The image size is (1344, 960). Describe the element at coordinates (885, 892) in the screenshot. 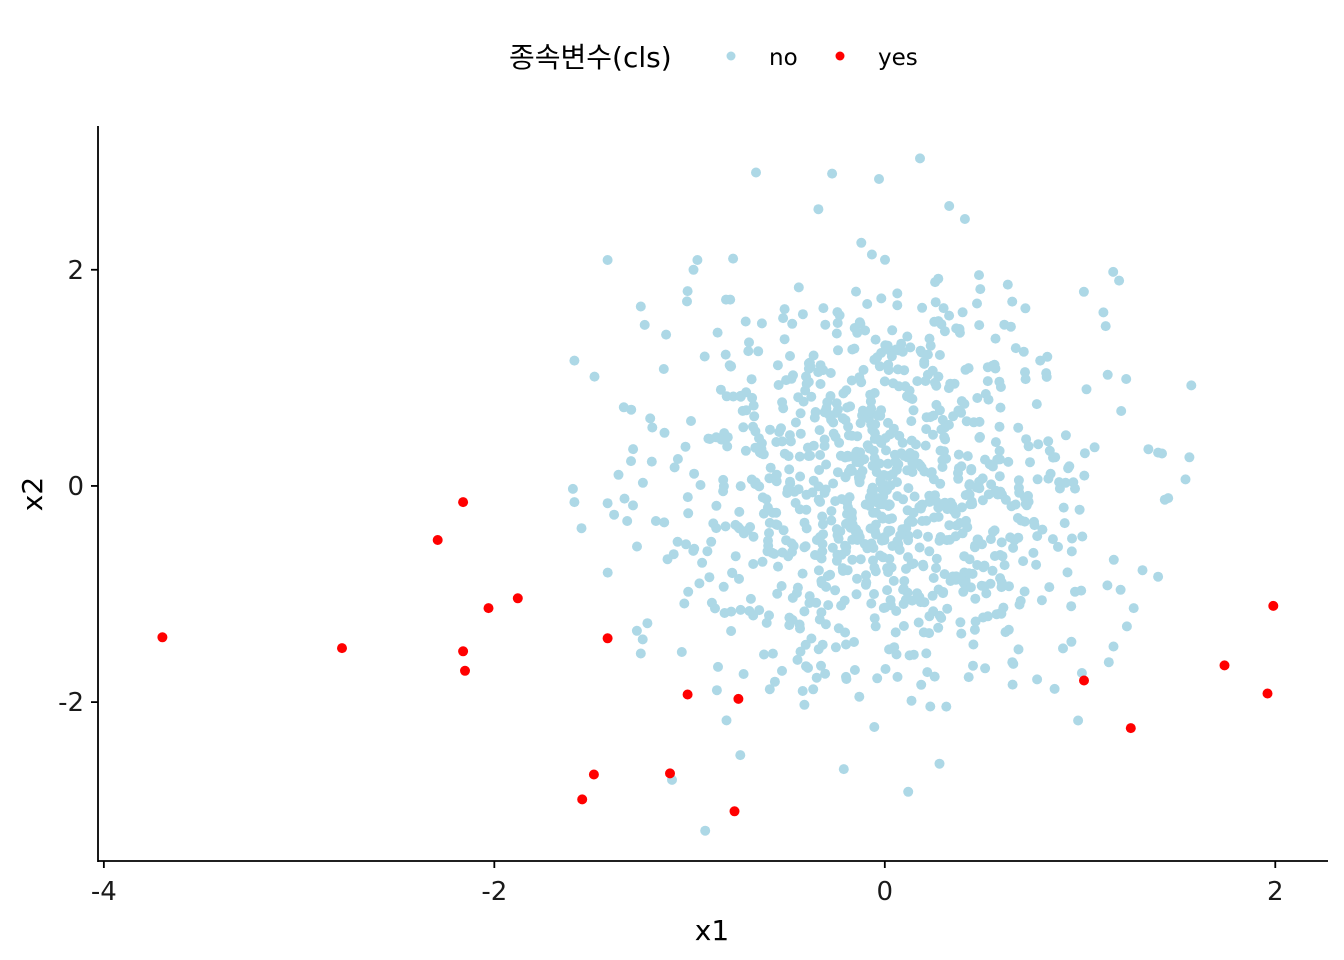

I see `x-tick-label: 0` at that location.